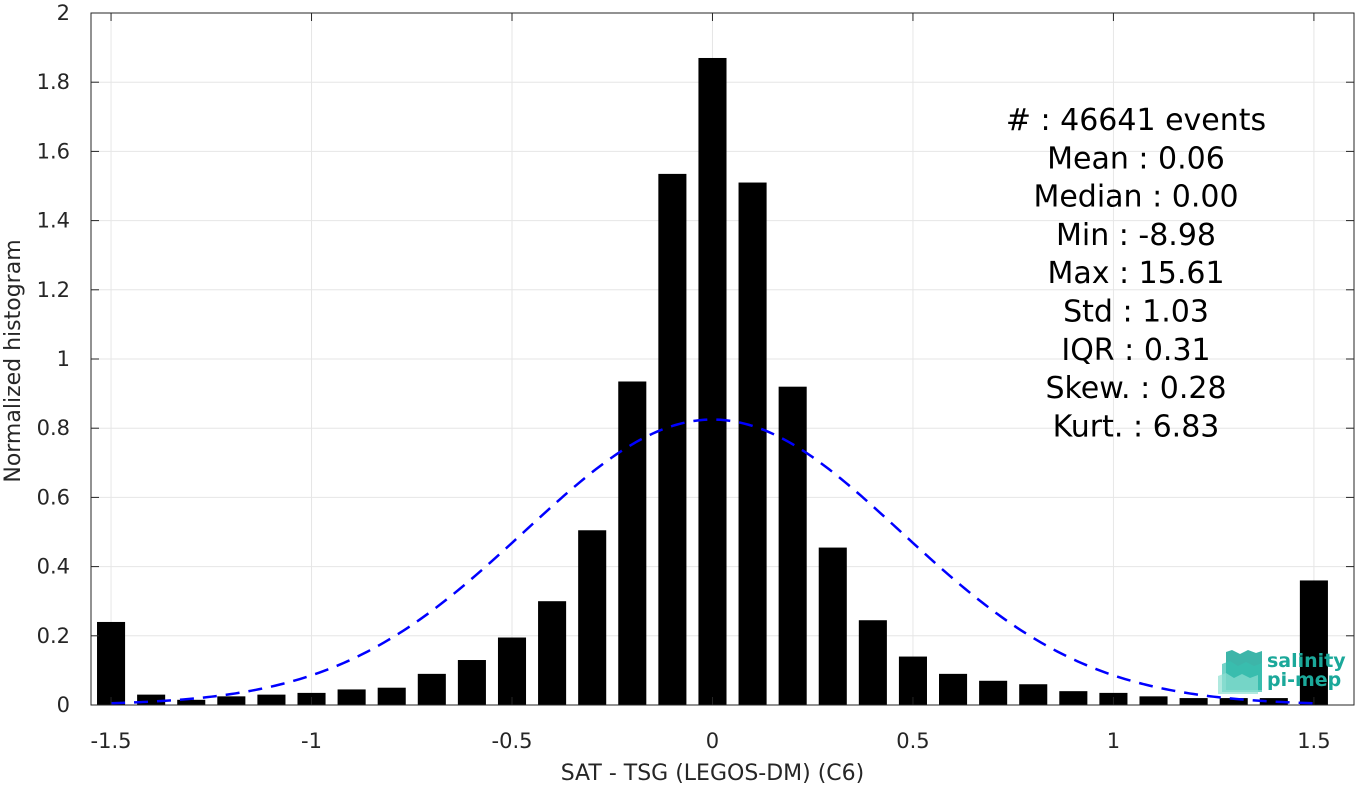 Image resolution: width=1367 pixels, height=785 pixels. What do you see at coordinates (13, 360) in the screenshot?
I see `y-axis-title: Normalized histogram` at bounding box center [13, 360].